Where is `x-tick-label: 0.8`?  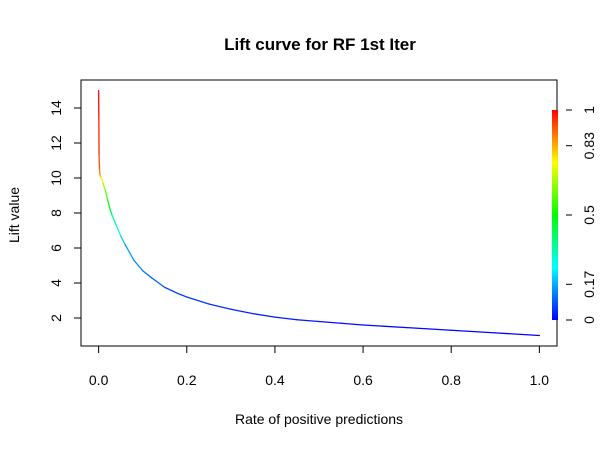 x-tick-label: 0.8 is located at coordinates (451, 380).